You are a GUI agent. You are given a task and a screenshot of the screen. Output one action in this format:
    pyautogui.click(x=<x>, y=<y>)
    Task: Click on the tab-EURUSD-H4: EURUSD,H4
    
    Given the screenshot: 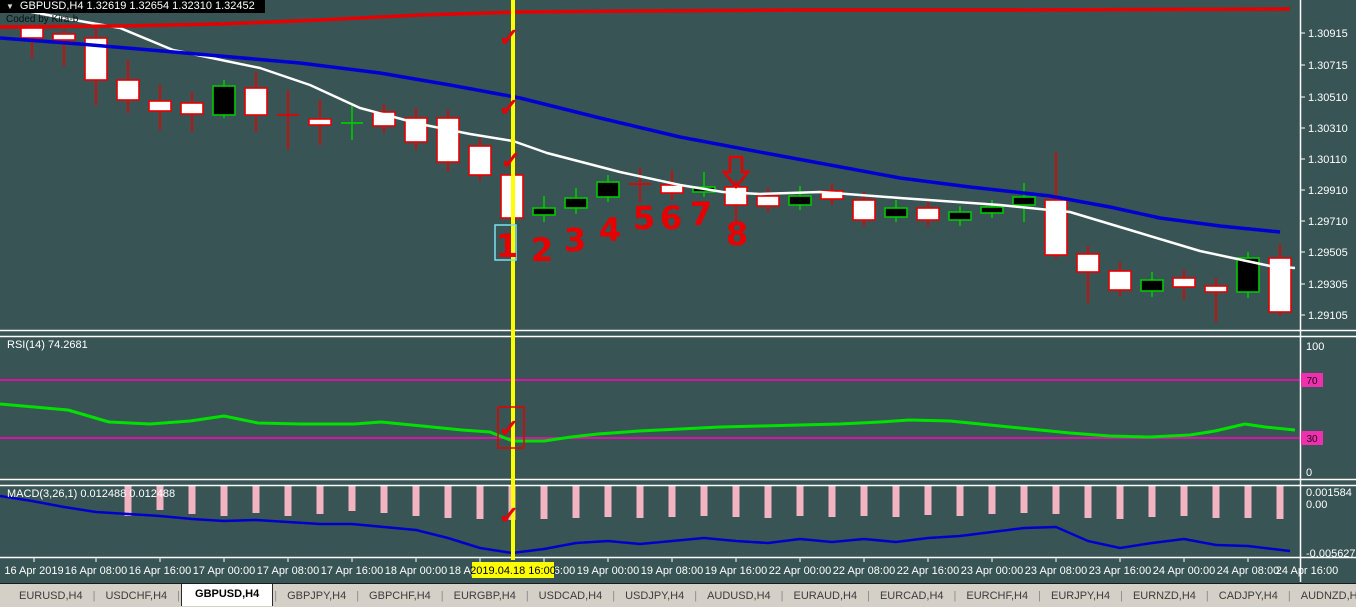 What is the action you would take?
    pyautogui.click(x=51, y=595)
    